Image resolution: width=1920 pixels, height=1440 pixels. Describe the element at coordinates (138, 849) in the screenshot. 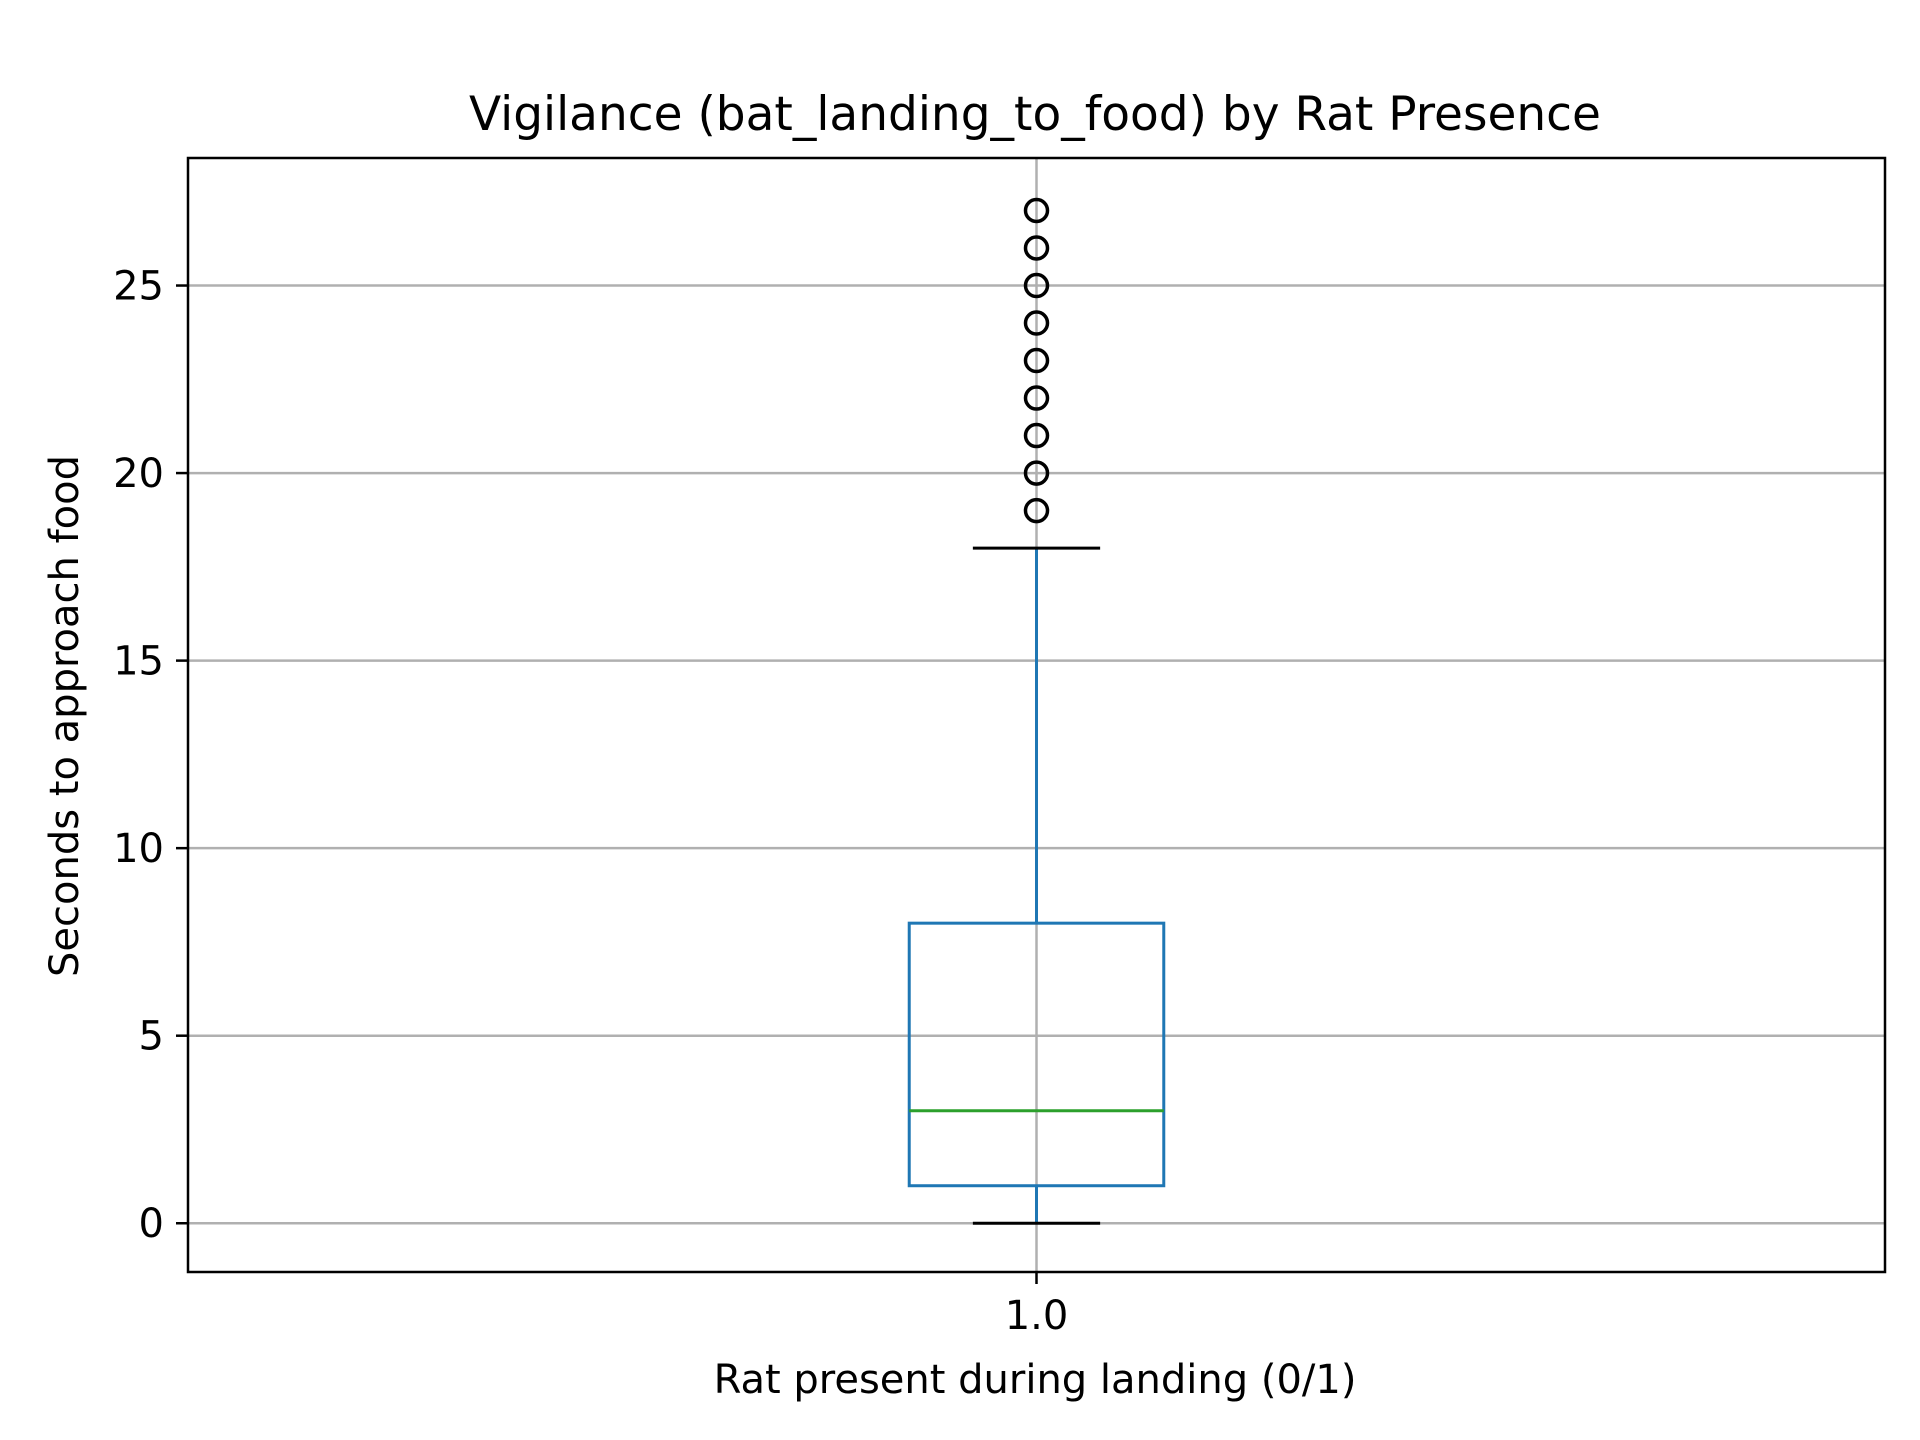

I see `y-tick-label: 10` at that location.